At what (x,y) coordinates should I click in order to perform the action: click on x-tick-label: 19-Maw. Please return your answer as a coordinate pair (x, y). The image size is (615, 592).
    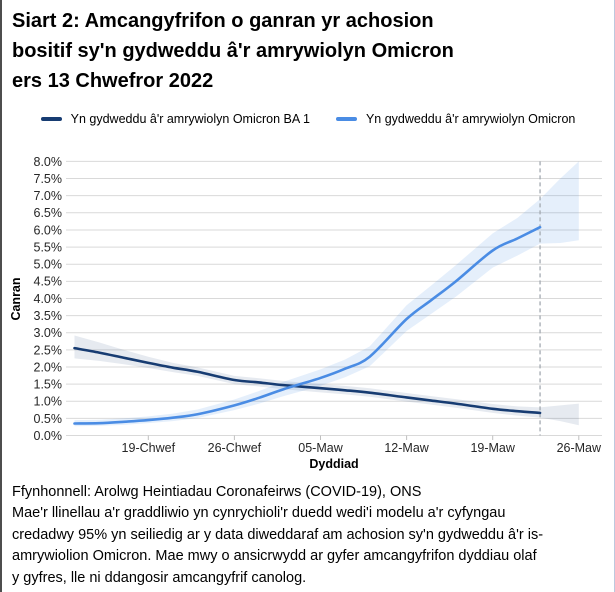
    Looking at the image, I should click on (492, 448).